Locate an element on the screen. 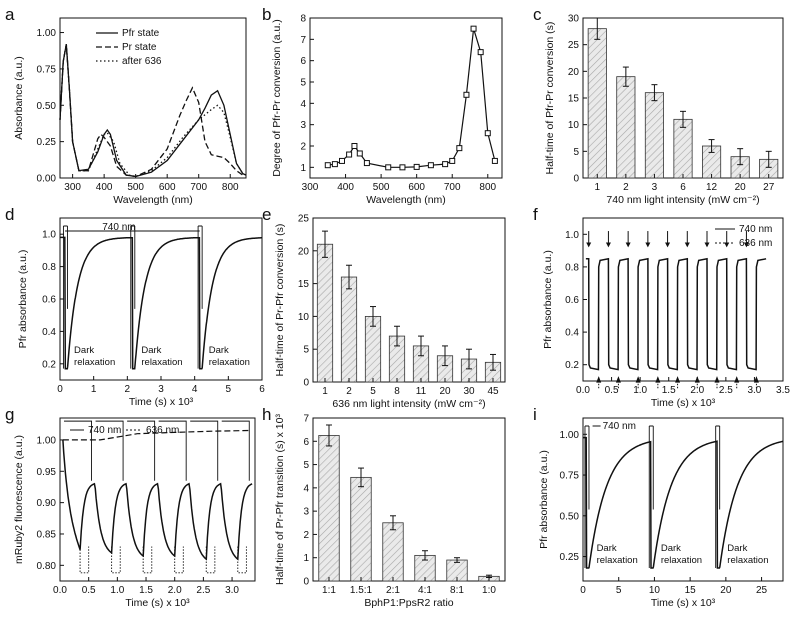 The width and height of the screenshot is (800, 619). panel-c-ytick-label: 15 is located at coordinates (574, 99).